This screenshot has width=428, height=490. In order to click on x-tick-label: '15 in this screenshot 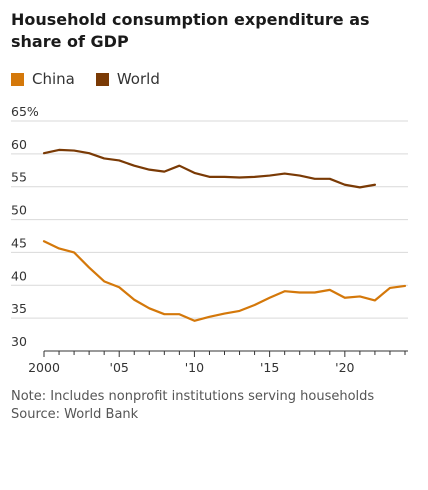, I will do `click(269, 367)`.